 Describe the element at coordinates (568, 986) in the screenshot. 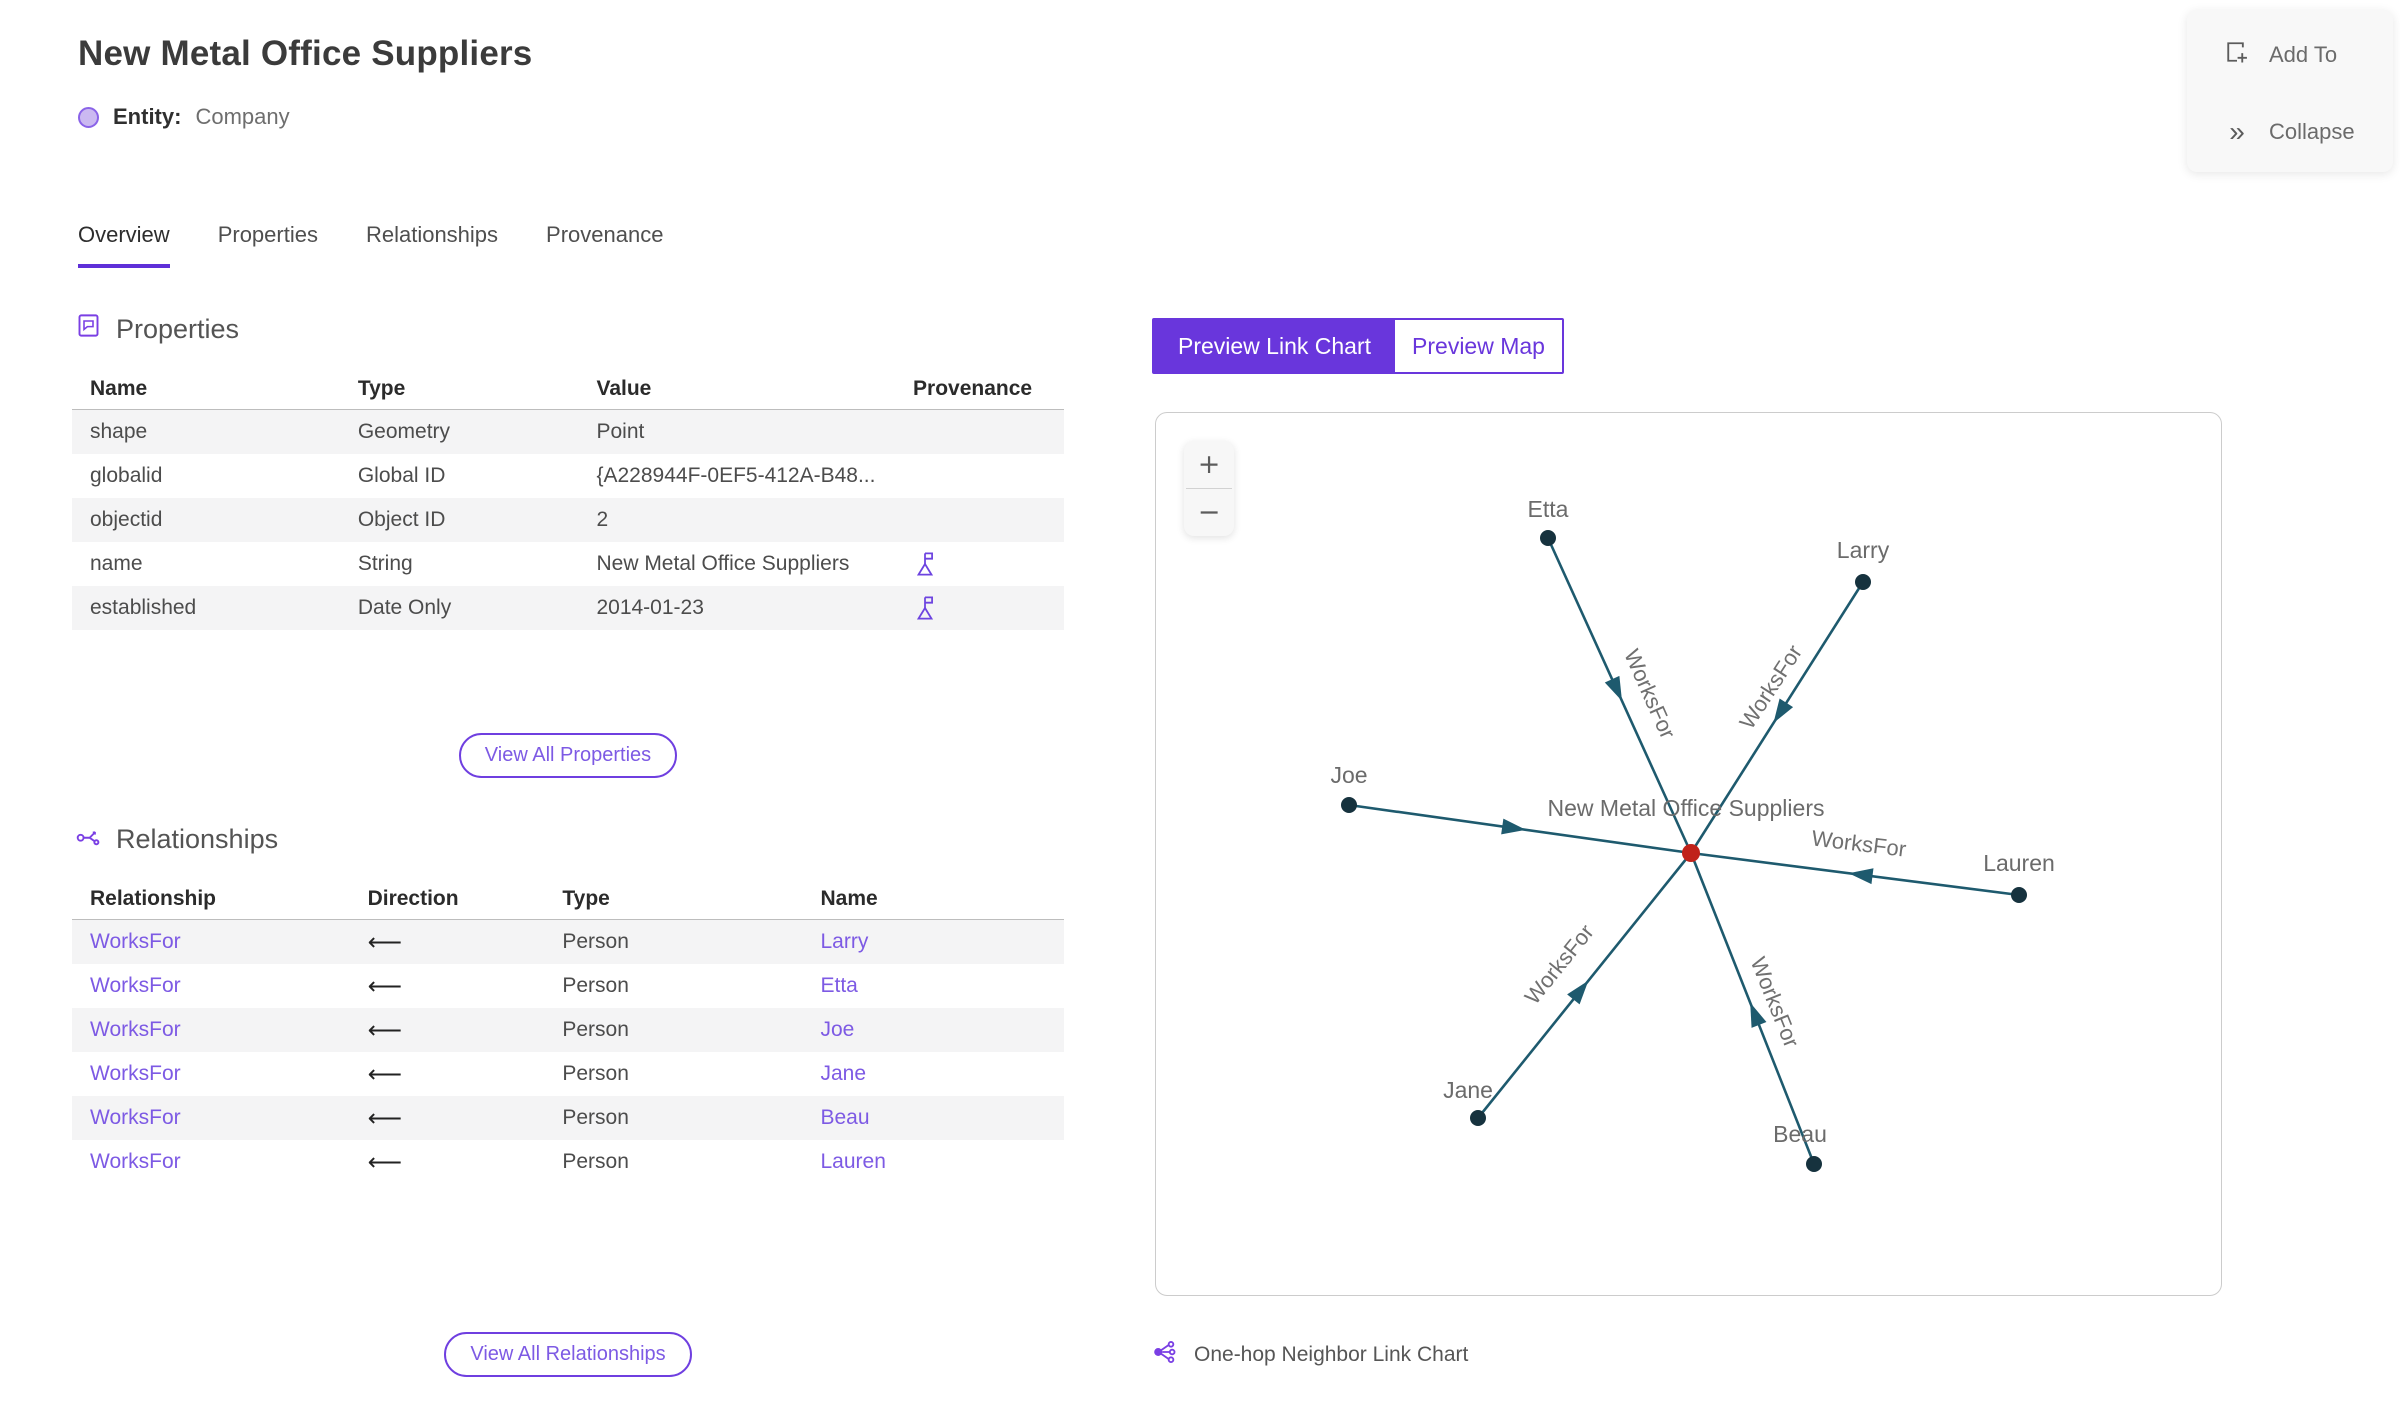

I see `relationship-row: WorksFor ⟵ Person Etta` at that location.